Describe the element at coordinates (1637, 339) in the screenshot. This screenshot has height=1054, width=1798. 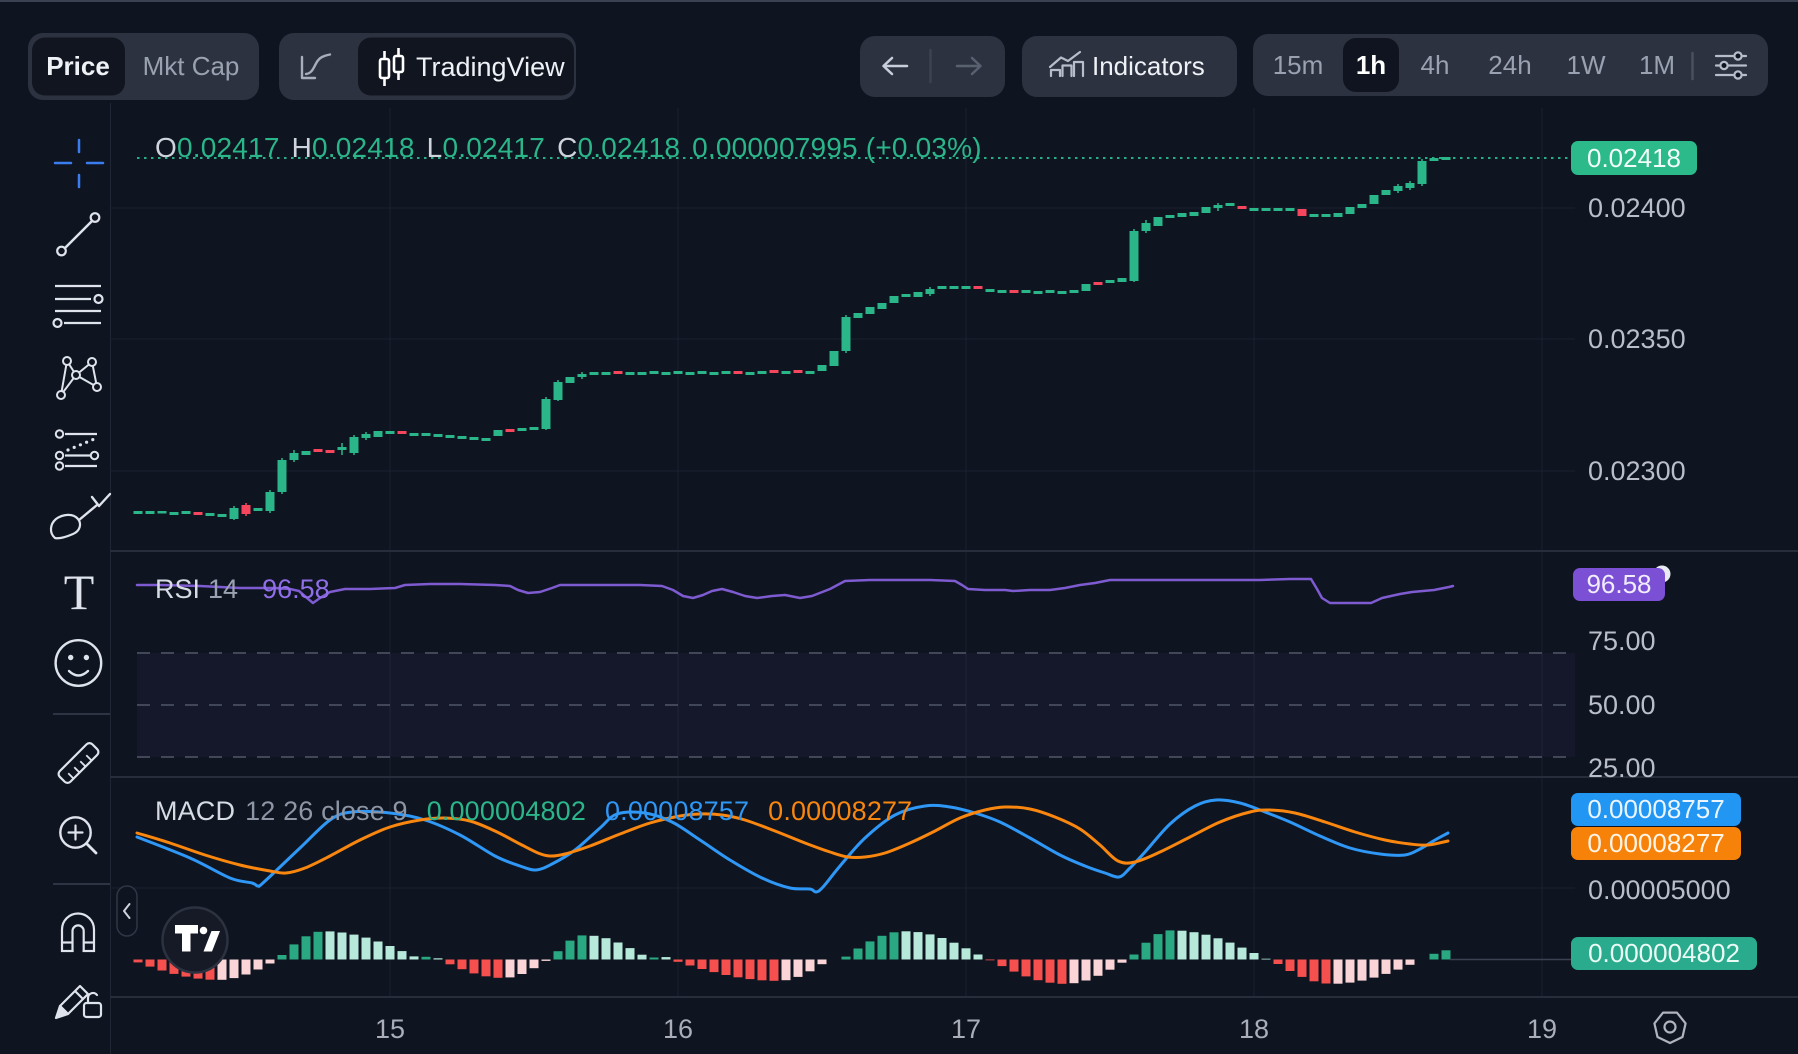
I see `svg-text: 0.02350` at that location.